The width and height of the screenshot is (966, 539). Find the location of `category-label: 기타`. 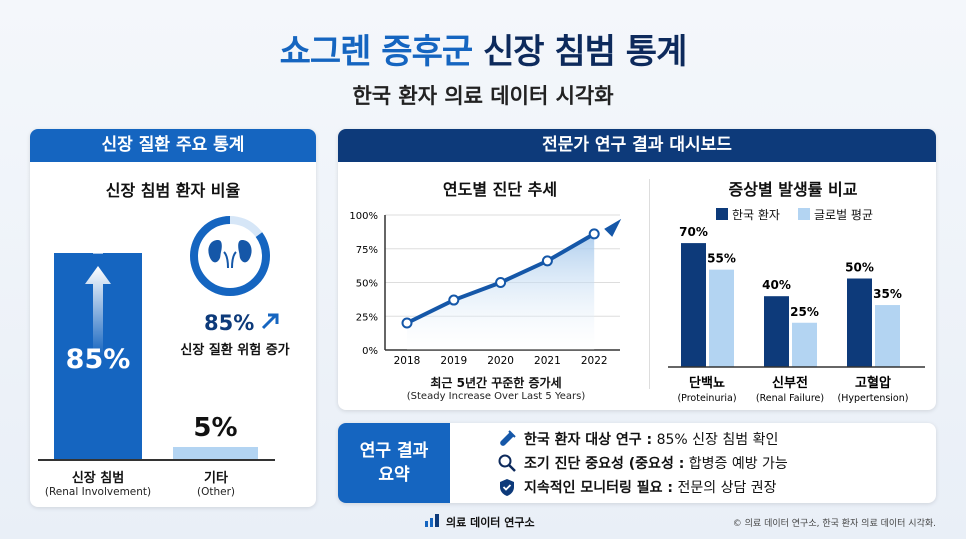

category-label: 기타 is located at coordinates (216, 478).